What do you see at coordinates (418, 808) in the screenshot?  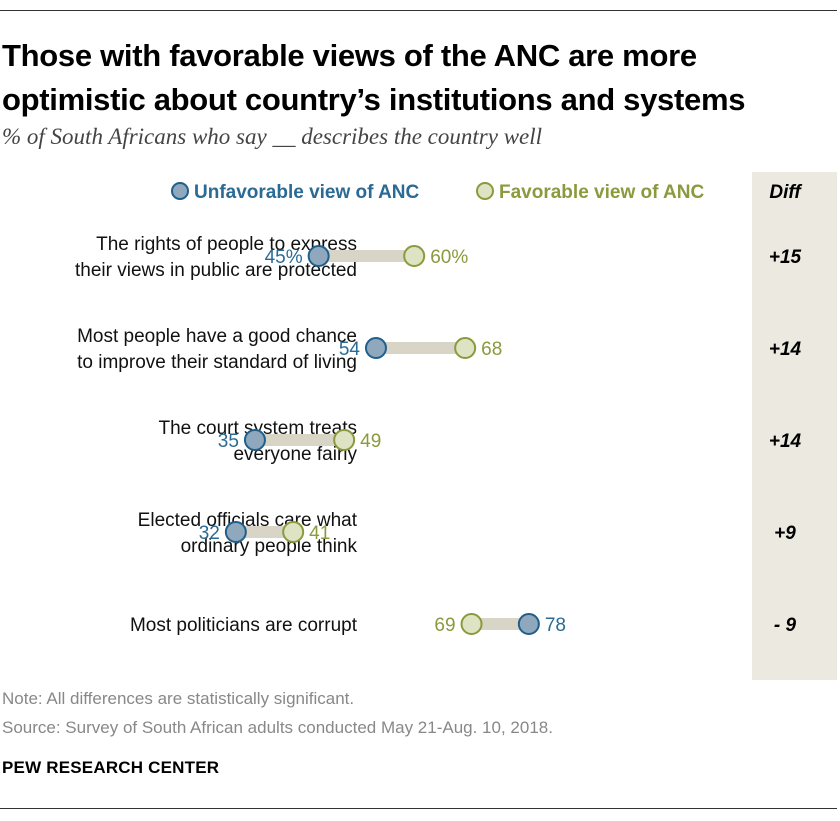 I see `bottom-rule` at bounding box center [418, 808].